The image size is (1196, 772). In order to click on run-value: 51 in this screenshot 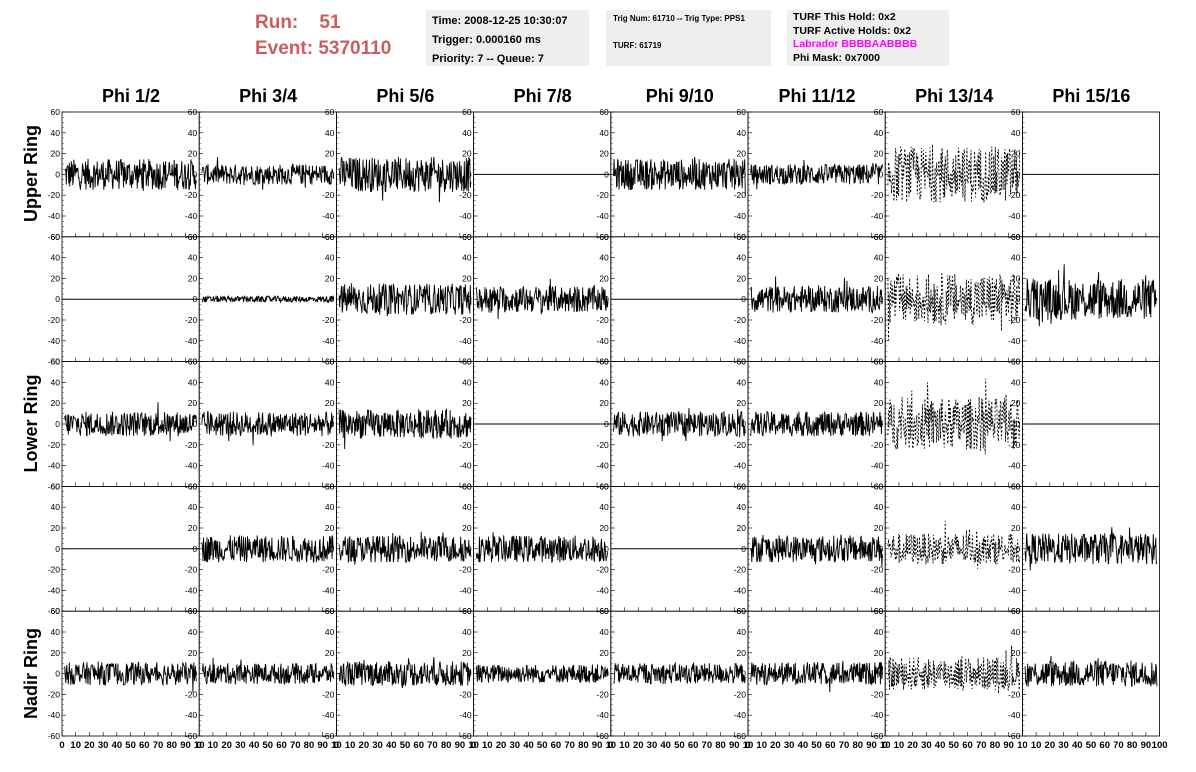, I will do `click(330, 22)`.